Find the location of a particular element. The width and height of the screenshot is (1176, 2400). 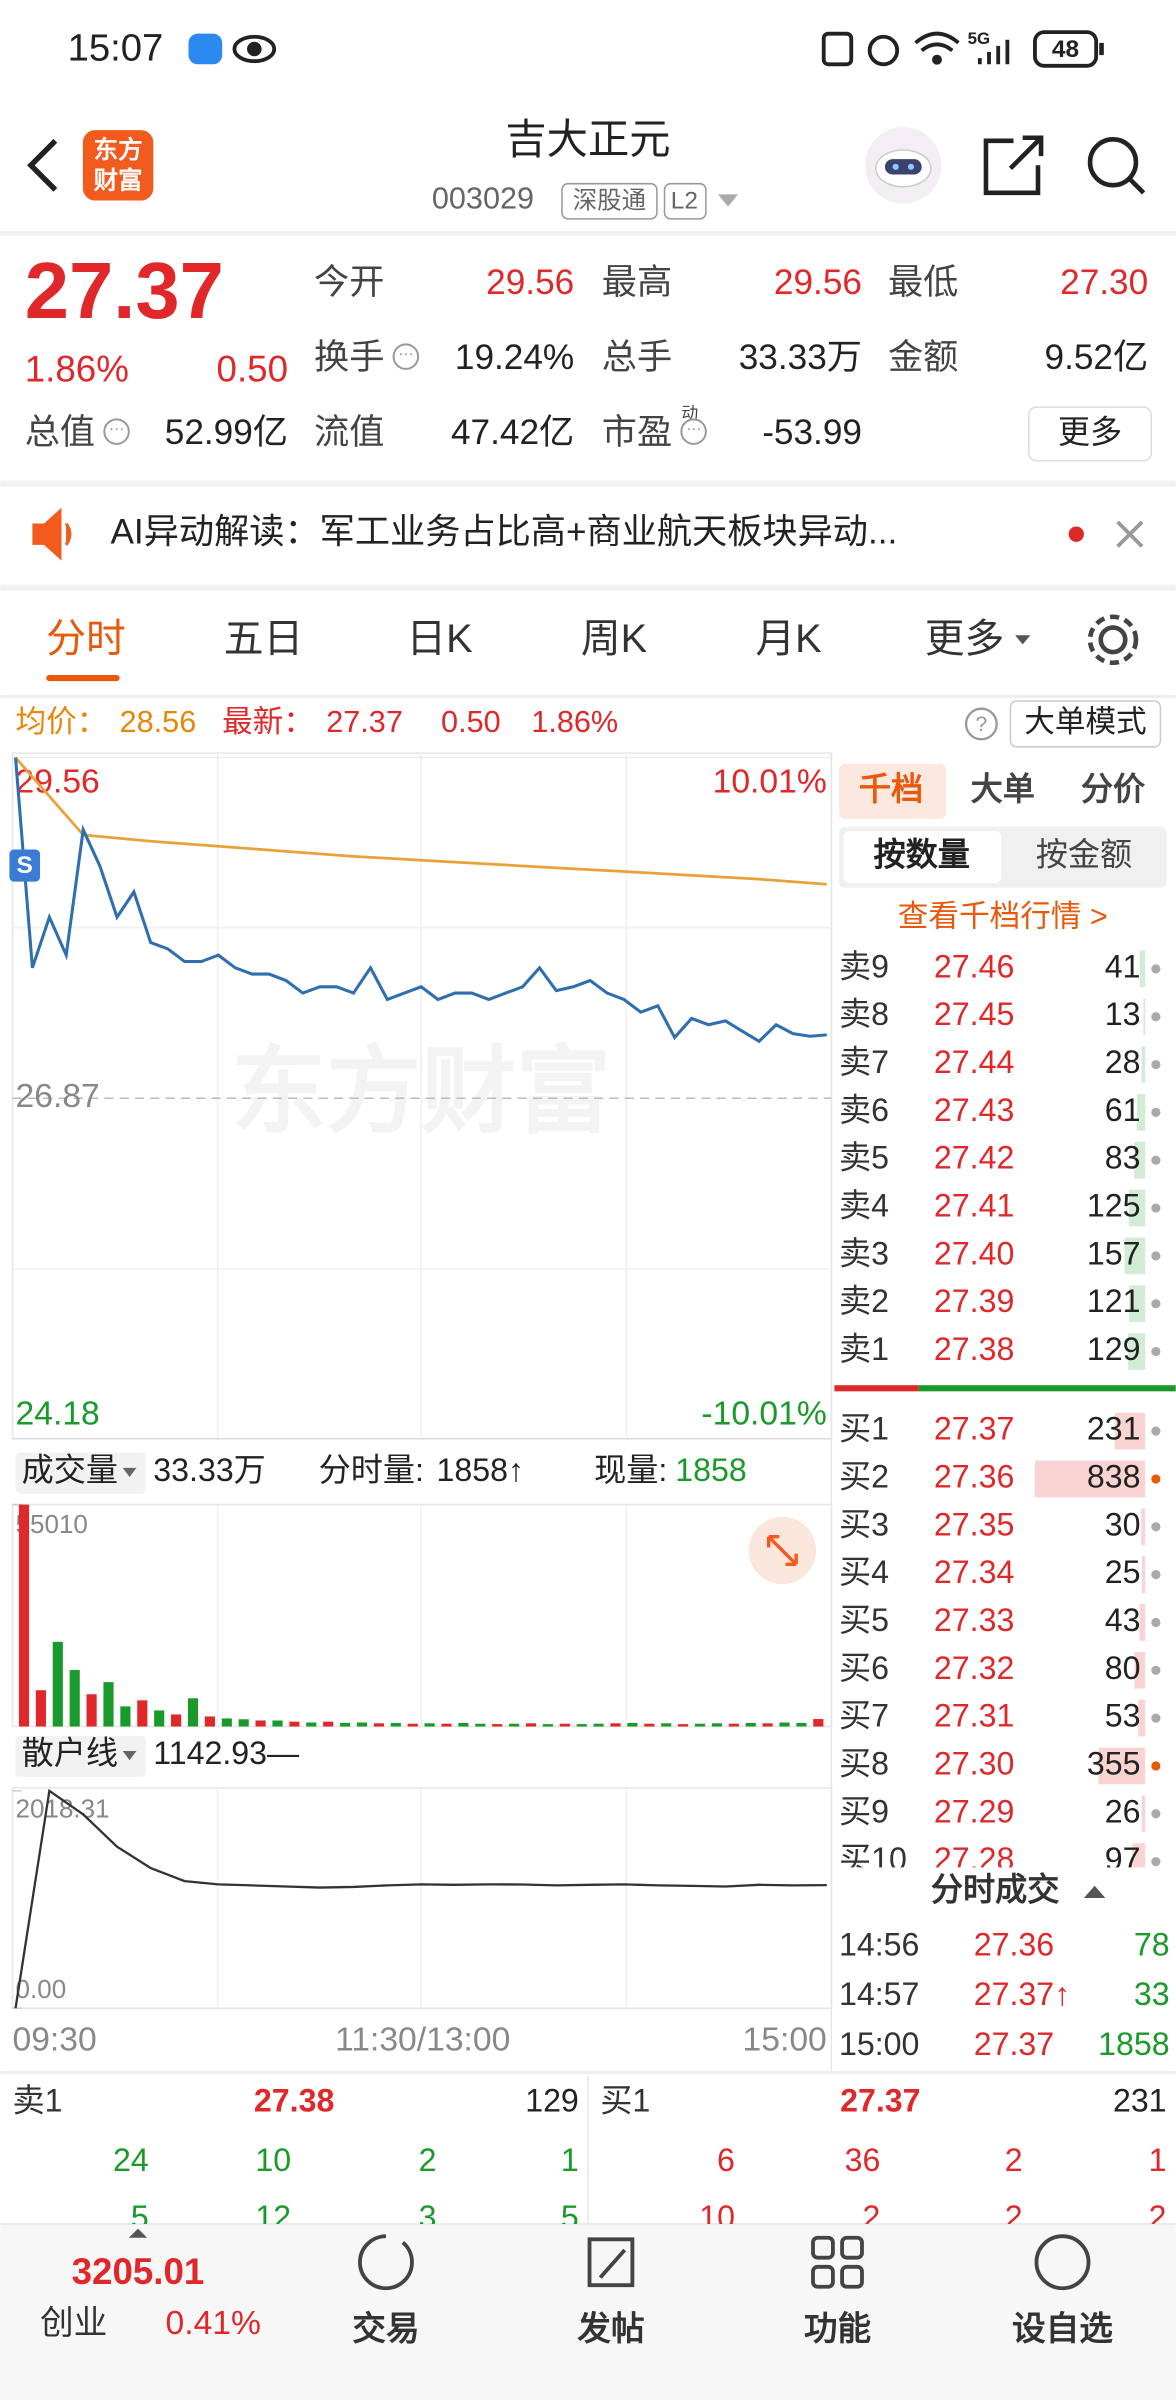

y-tick-label: 26.87 is located at coordinates (58, 1096).